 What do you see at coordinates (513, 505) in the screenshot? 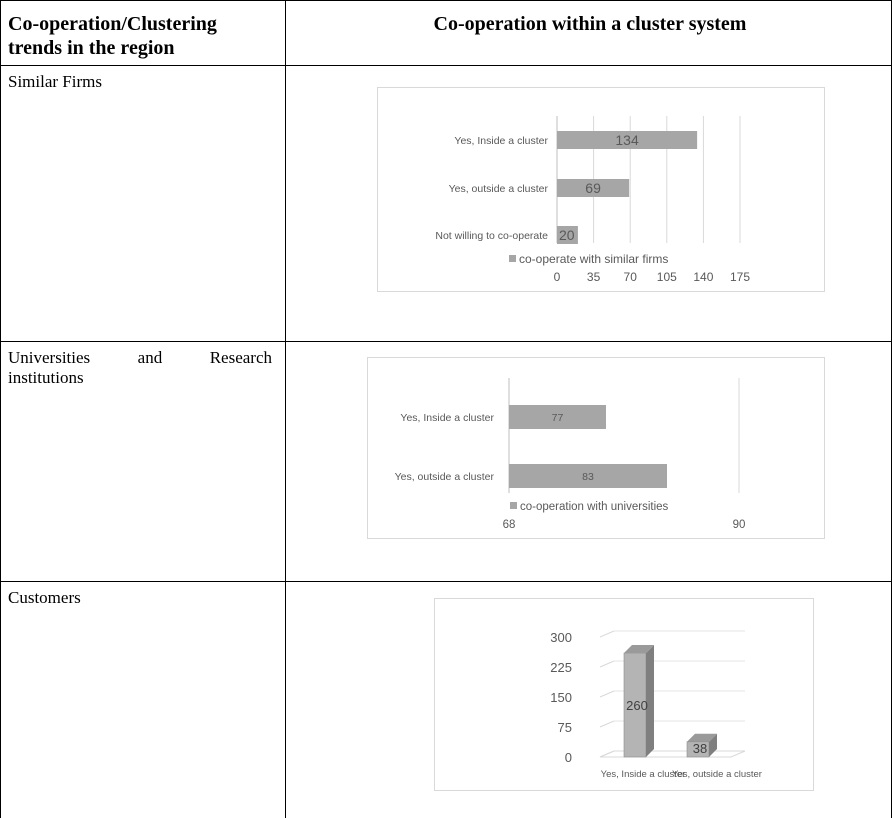
I see `chart2-legend-swatch` at bounding box center [513, 505].